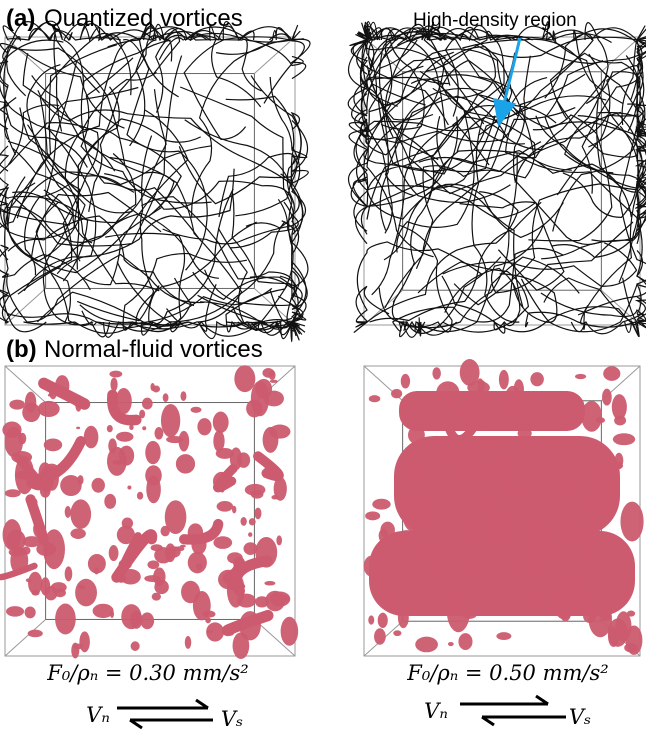  What do you see at coordinates (495, 20) in the screenshot?
I see `annotation: High-density region` at bounding box center [495, 20].